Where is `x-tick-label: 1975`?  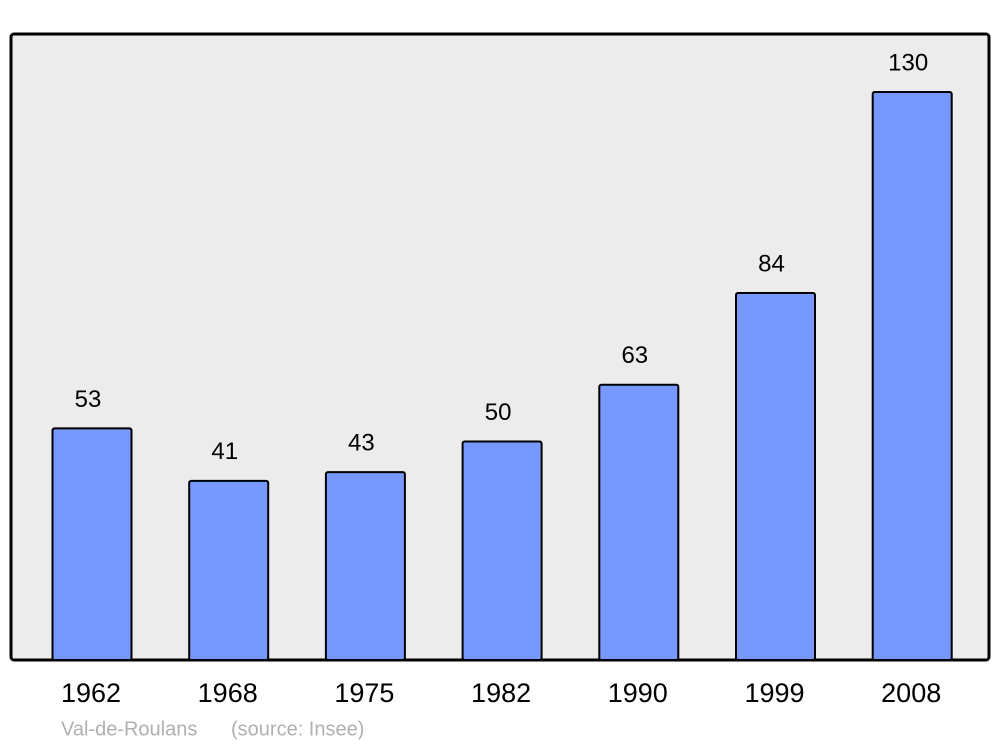 x-tick-label: 1975 is located at coordinates (364, 693).